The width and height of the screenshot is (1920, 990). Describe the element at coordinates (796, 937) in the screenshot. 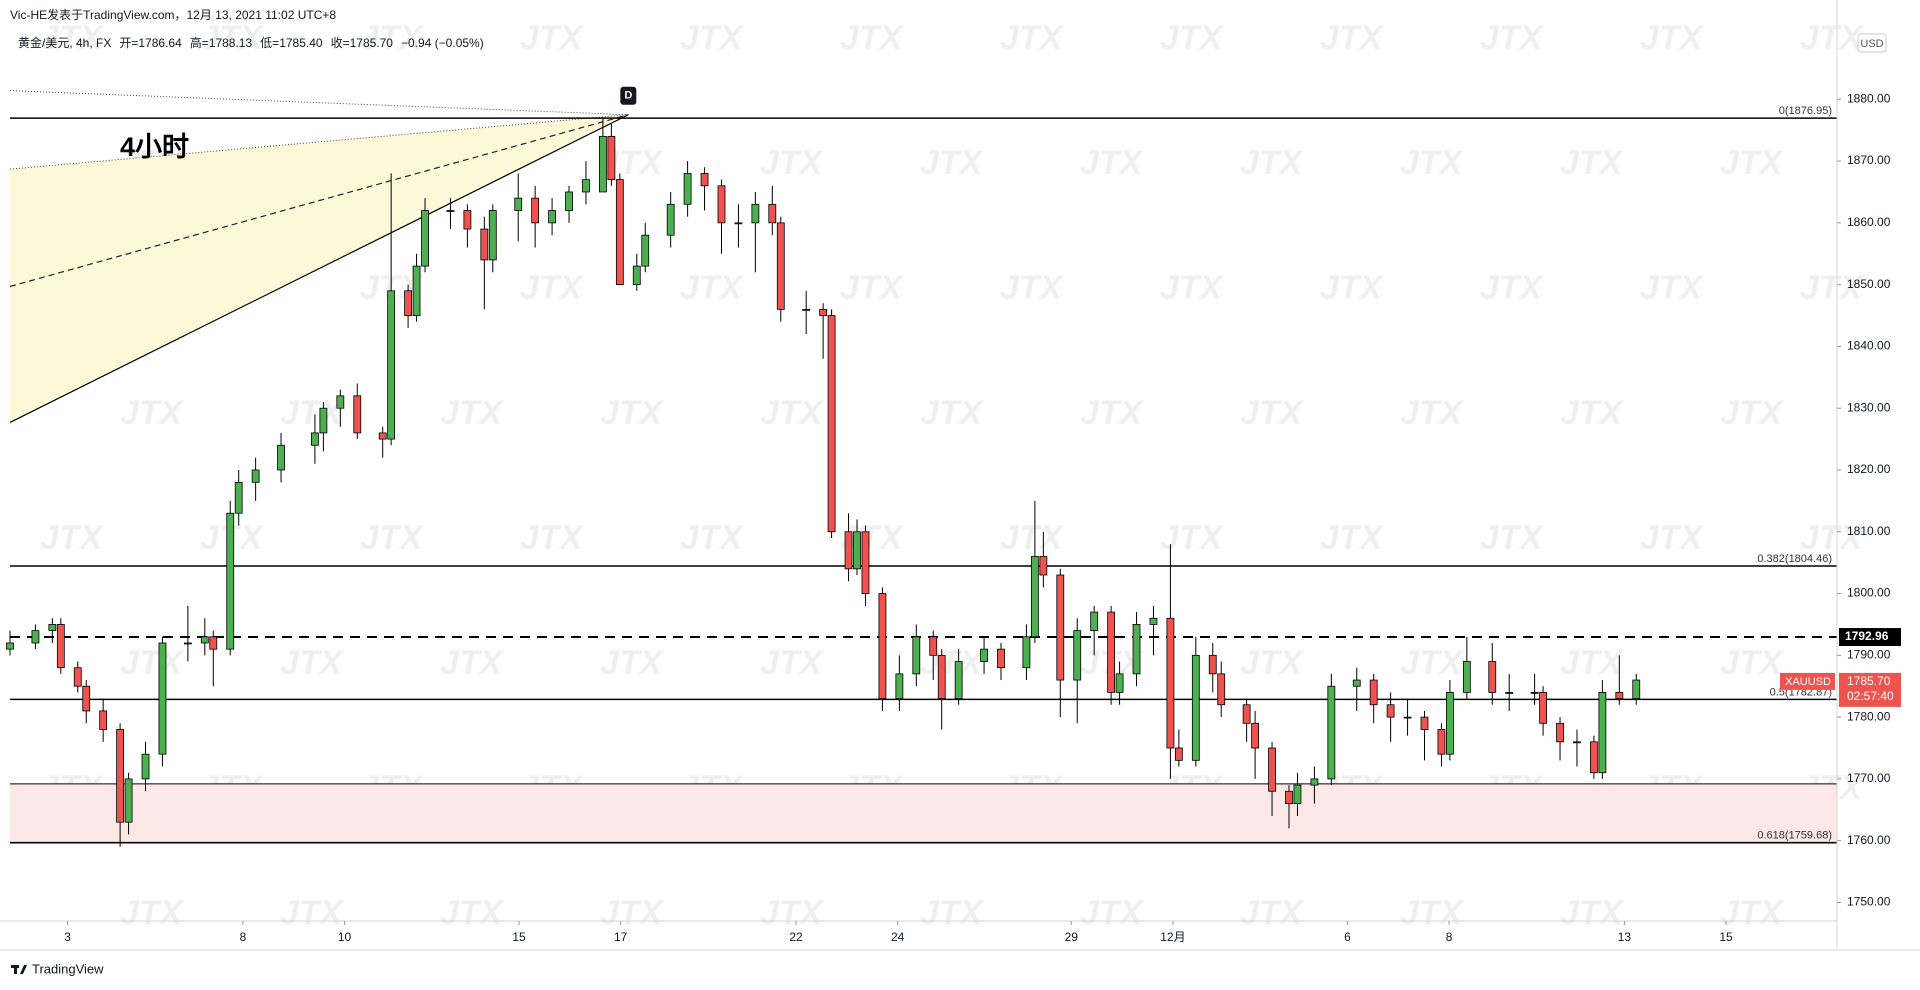

I see `x-tick-label: 22` at that location.